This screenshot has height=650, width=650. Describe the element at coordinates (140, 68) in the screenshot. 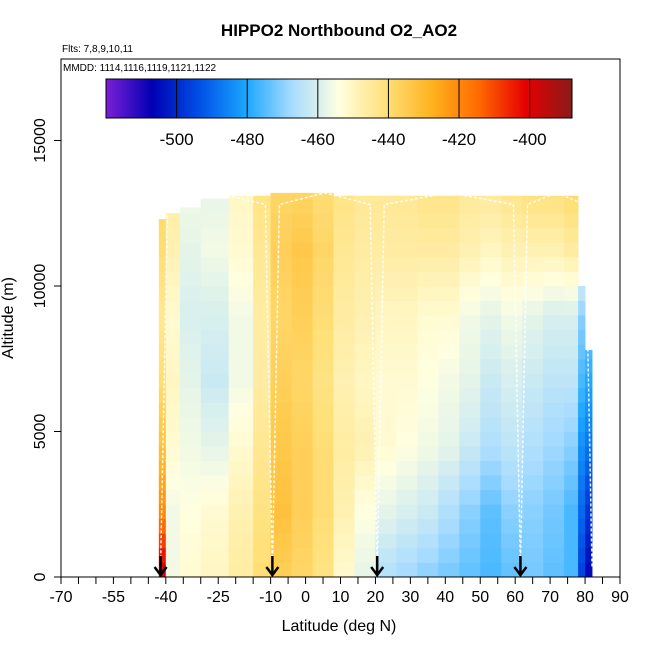

I see `dates-label: MMDD: 1114,1116,1119,1121,1122` at that location.